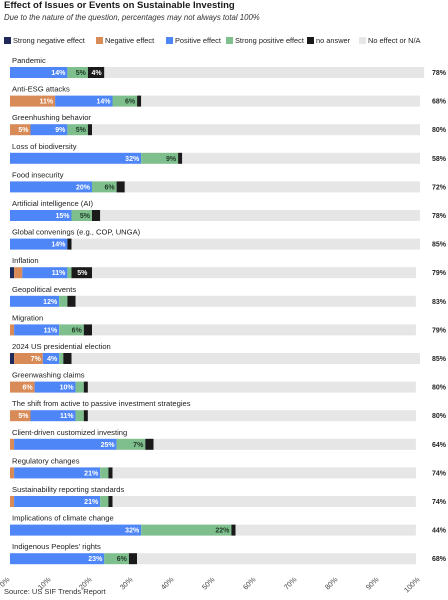 The image size is (448, 600). Describe the element at coordinates (394, 40) in the screenshot. I see `legend-label: No effect or N/A` at that location.